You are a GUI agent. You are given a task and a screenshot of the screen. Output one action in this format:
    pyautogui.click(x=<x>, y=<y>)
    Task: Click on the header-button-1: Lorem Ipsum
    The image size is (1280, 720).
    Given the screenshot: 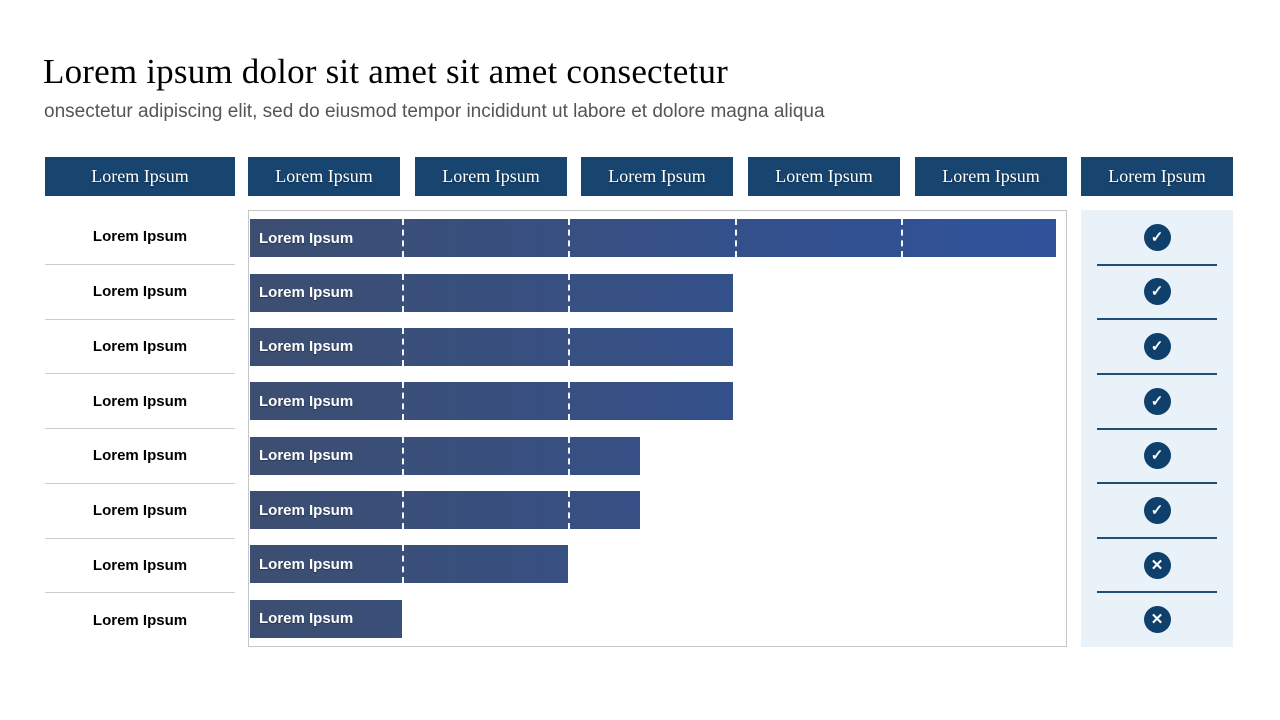 What is the action you would take?
    pyautogui.click(x=140, y=176)
    